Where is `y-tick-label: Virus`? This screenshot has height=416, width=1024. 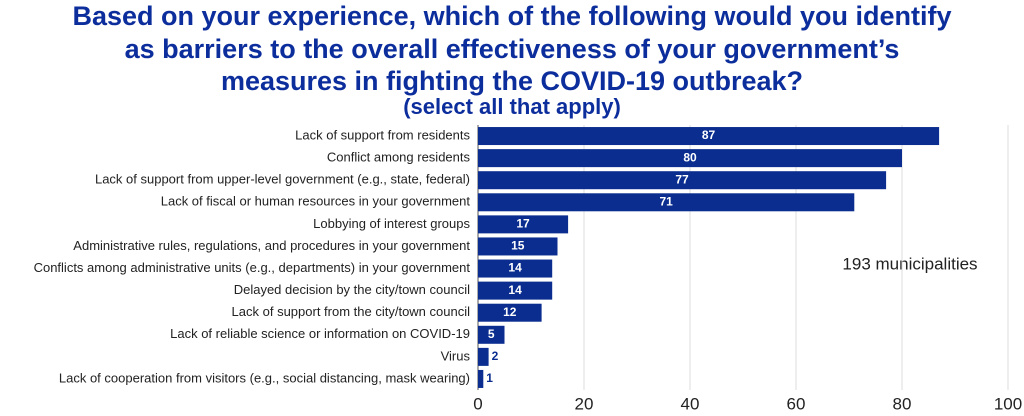
y-tick-label: Virus is located at coordinates (456, 355).